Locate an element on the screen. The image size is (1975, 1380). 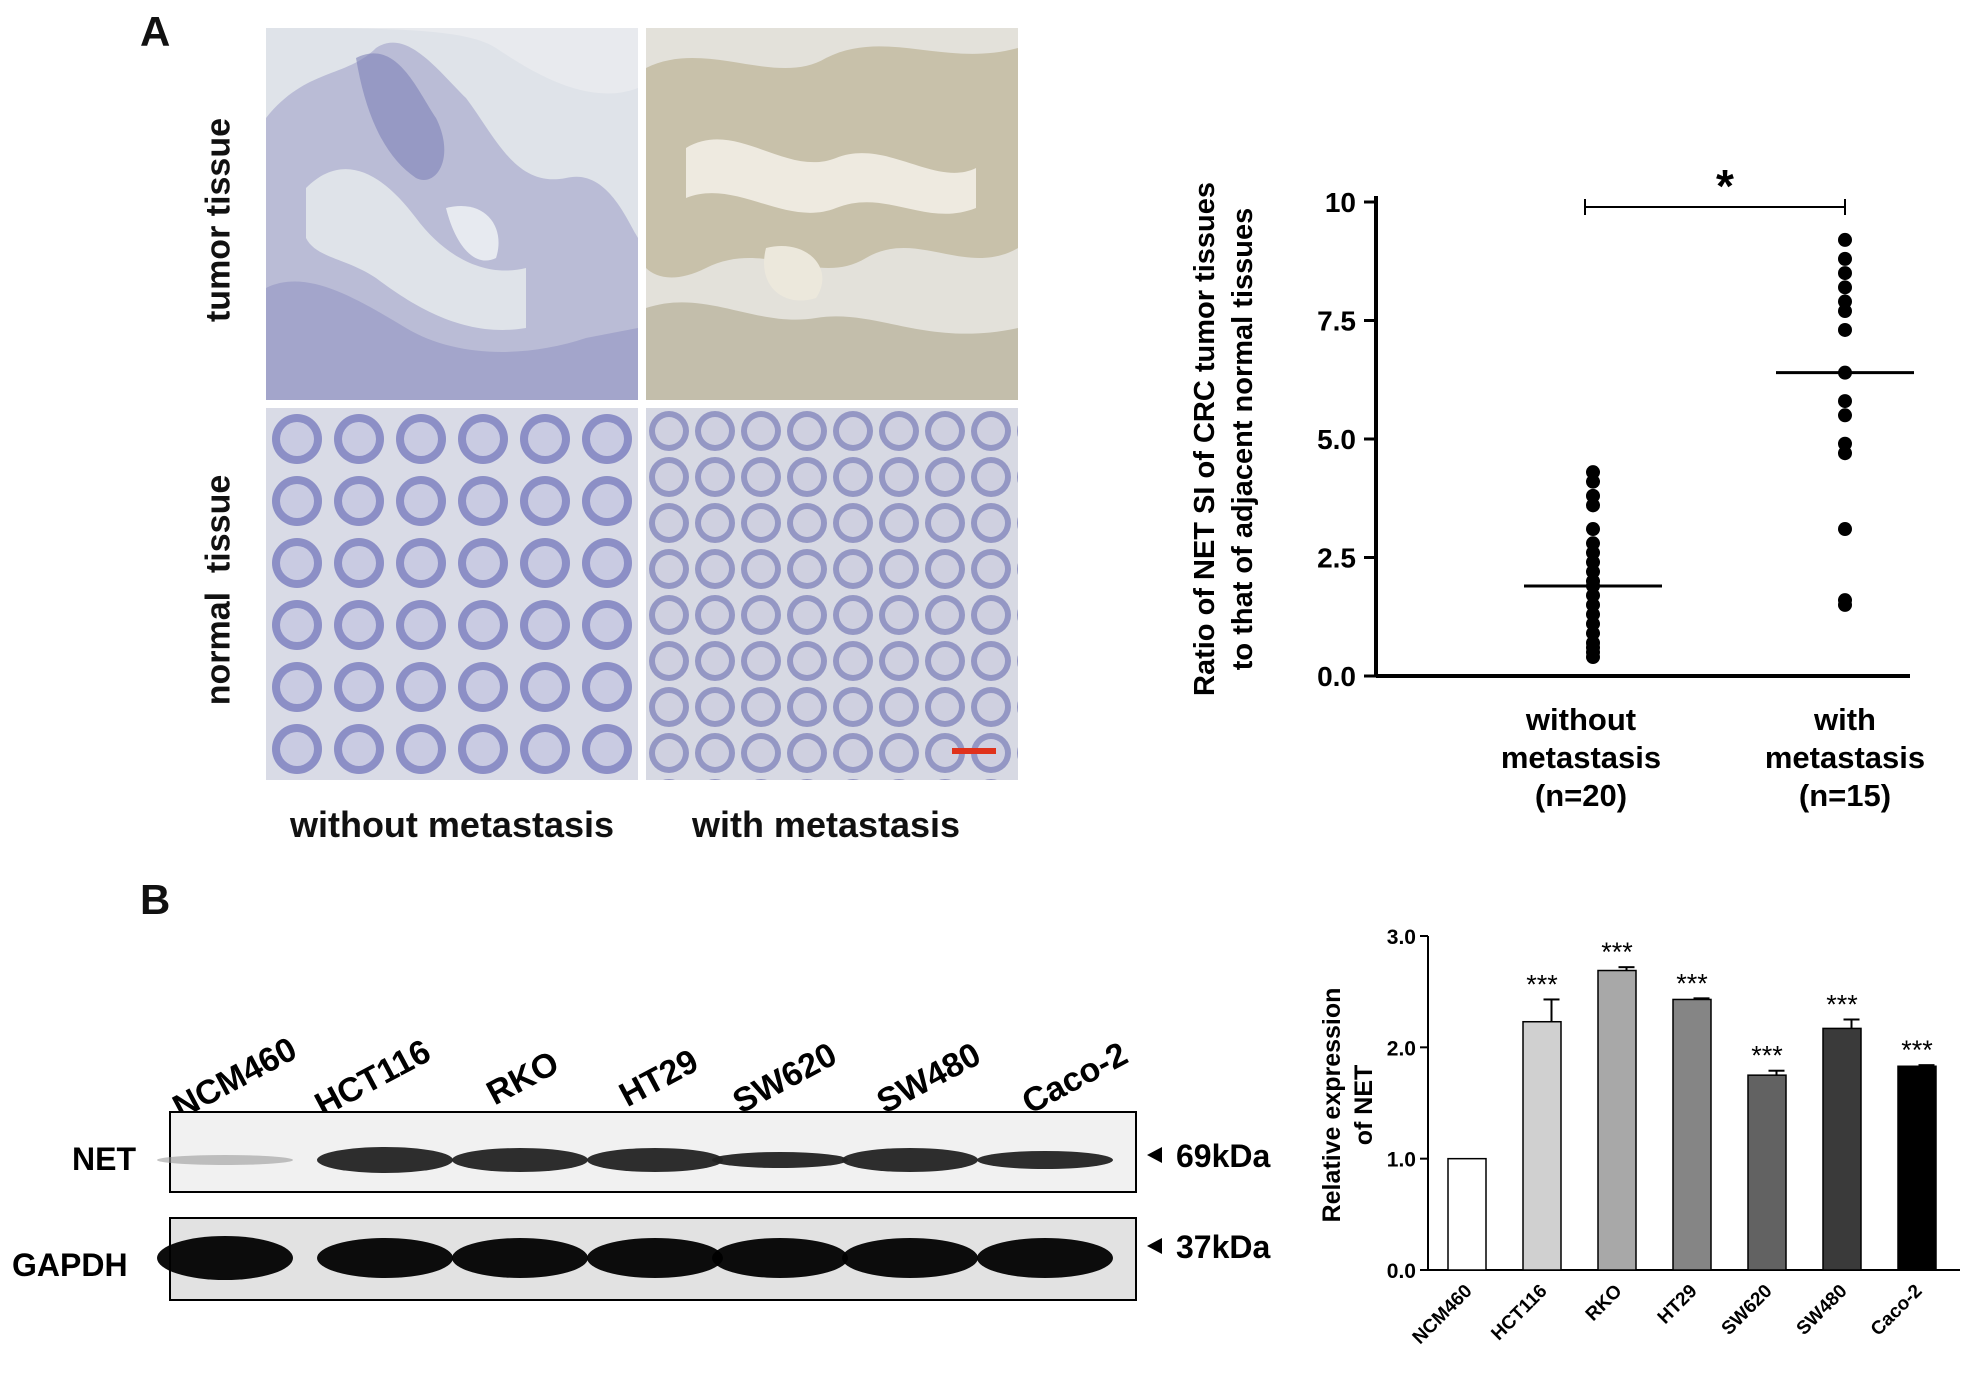
blot-lane-label: Caco-2 is located at coordinates (1075, 1078).